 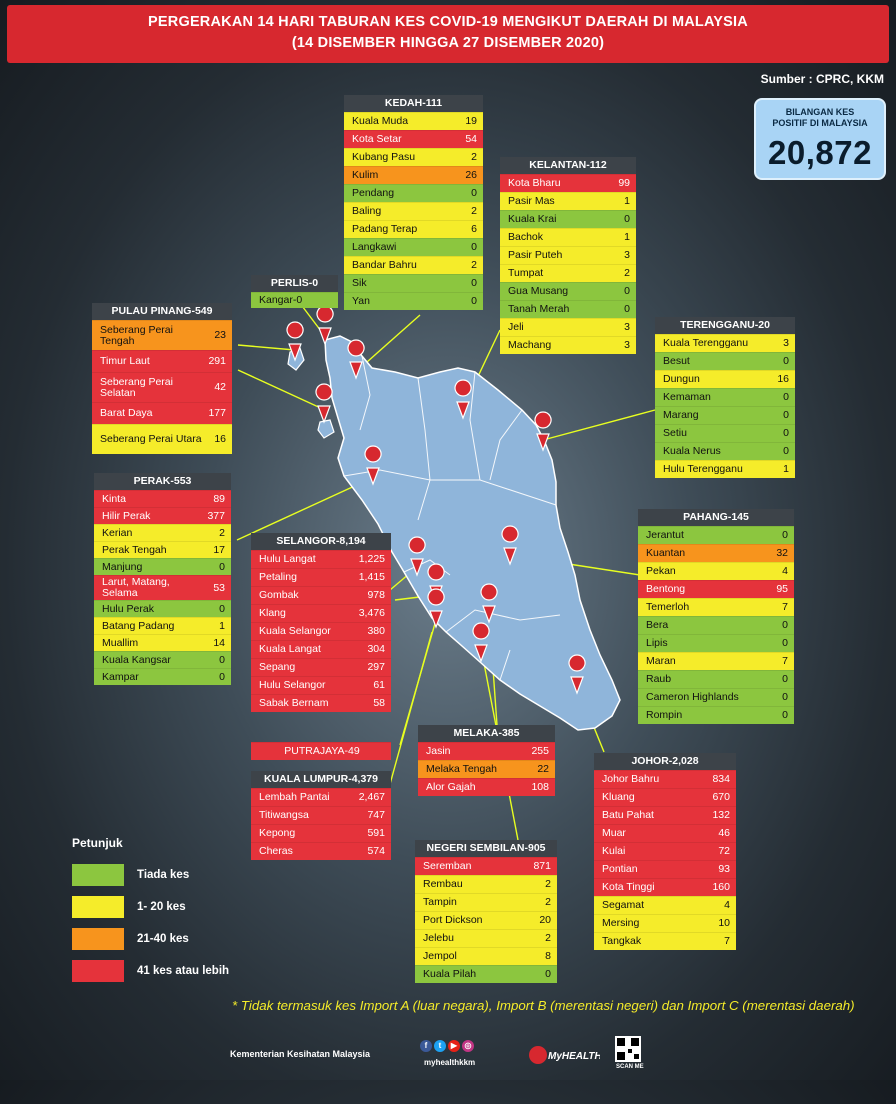 I want to click on district-row: Hulu Selangor 61, so click(x=321, y=685).